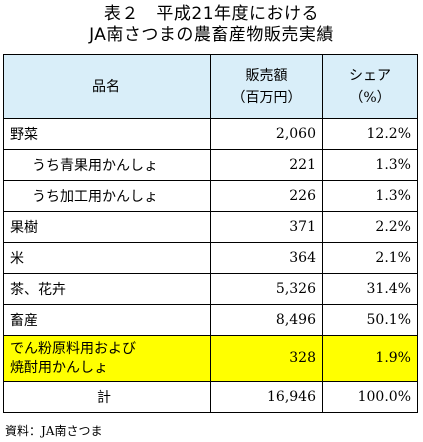 This screenshot has height=442, width=423. I want to click on row-share: 1.9%, so click(370, 358).